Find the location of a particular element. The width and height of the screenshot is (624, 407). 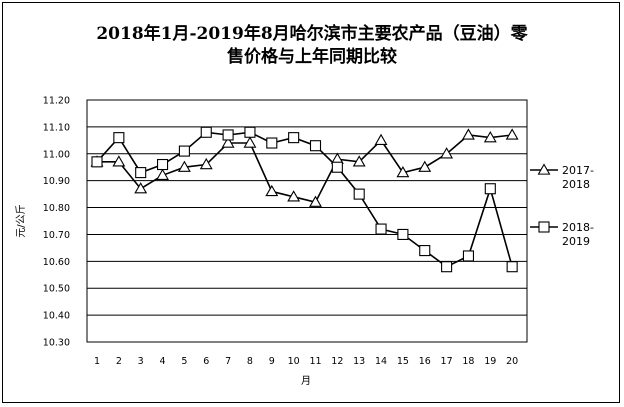

x-tick-label: 2 is located at coordinates (119, 361).